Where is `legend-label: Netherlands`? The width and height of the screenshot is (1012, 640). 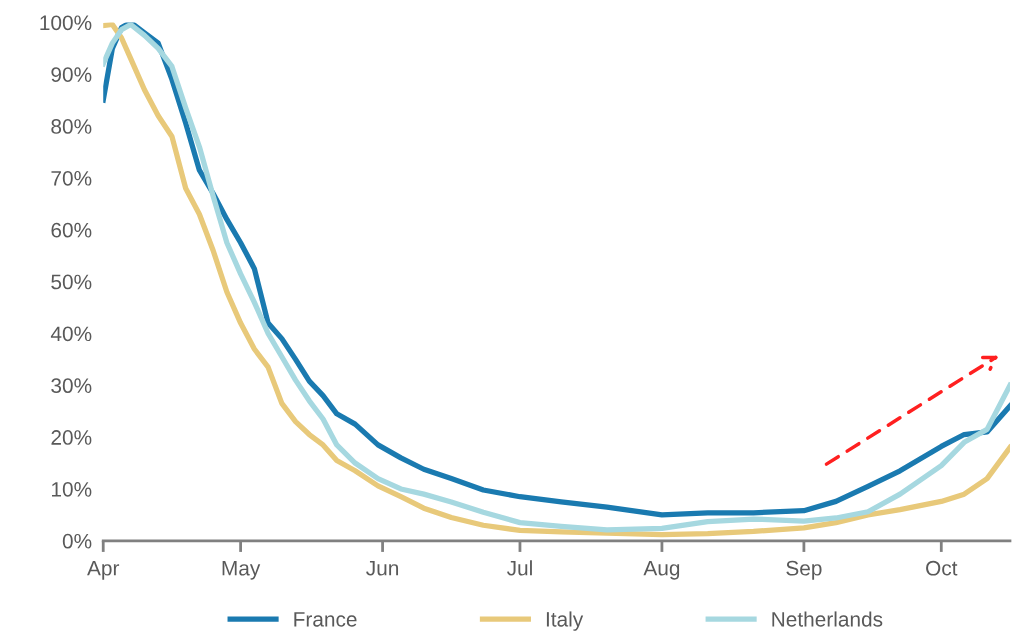
legend-label: Netherlands is located at coordinates (827, 619).